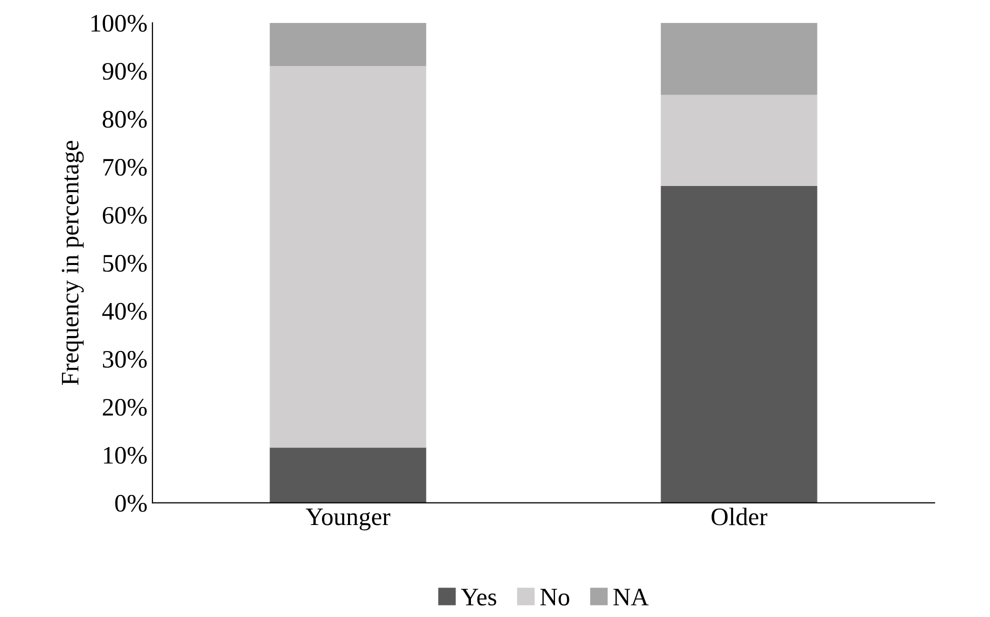  Describe the element at coordinates (124, 71) in the screenshot. I see `y-tick-label: 90%` at that location.